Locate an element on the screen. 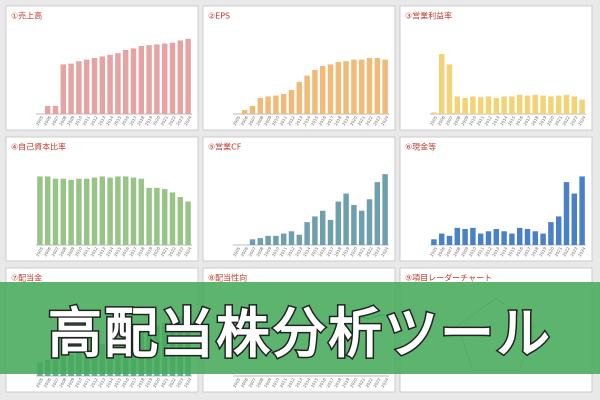 This screenshot has height=400, width=600. panel-title: ⑤営業CF is located at coordinates (225, 147).